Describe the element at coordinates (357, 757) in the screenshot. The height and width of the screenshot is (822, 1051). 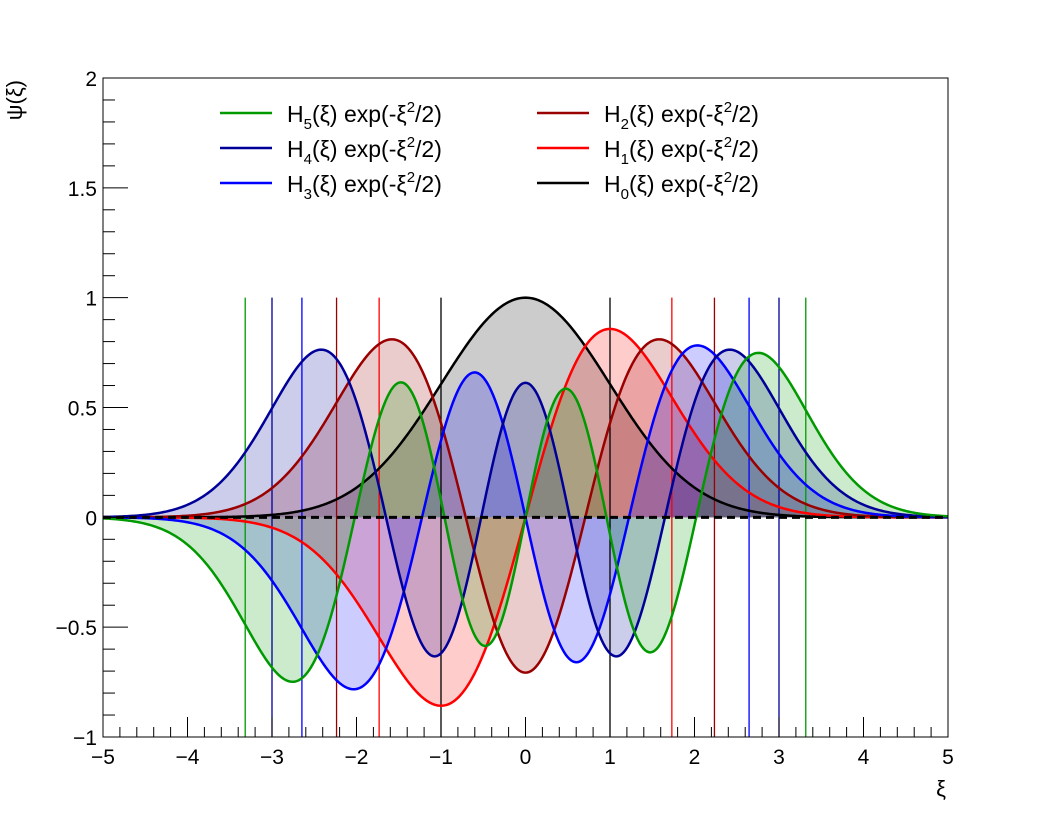
I see `x-tick-label: −2` at that location.